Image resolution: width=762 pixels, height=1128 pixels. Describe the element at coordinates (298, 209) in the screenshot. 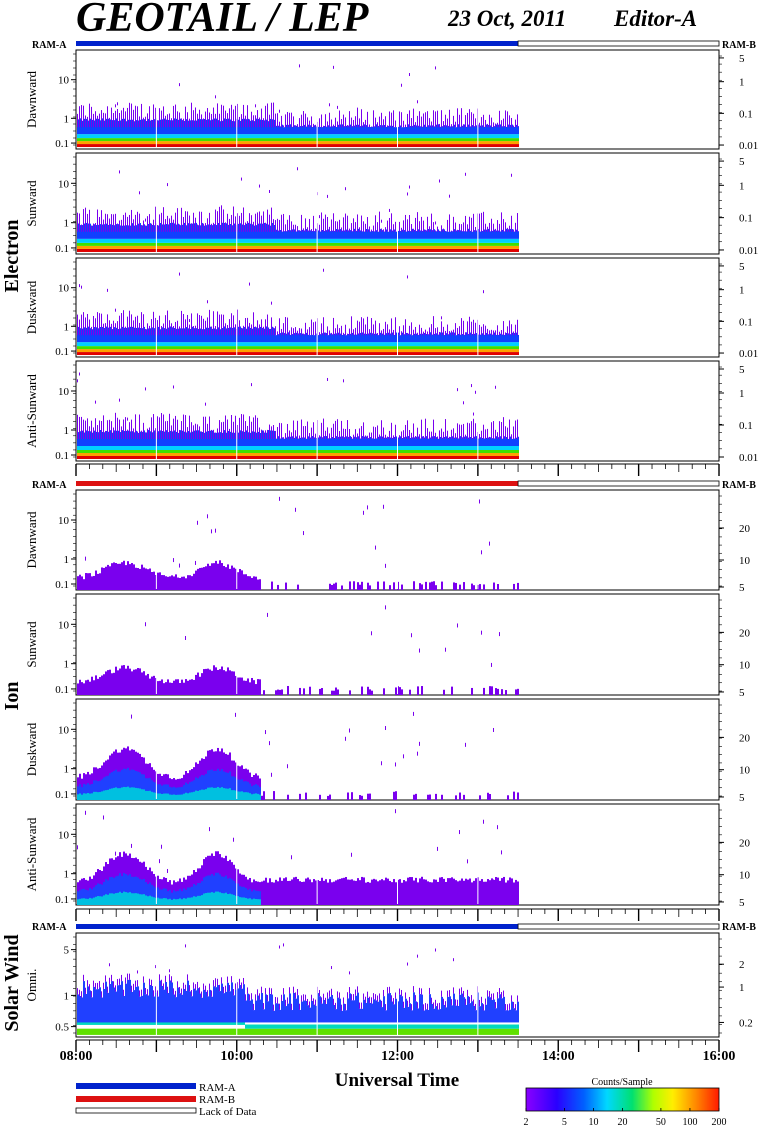

I see `panel-spectrogram` at that location.